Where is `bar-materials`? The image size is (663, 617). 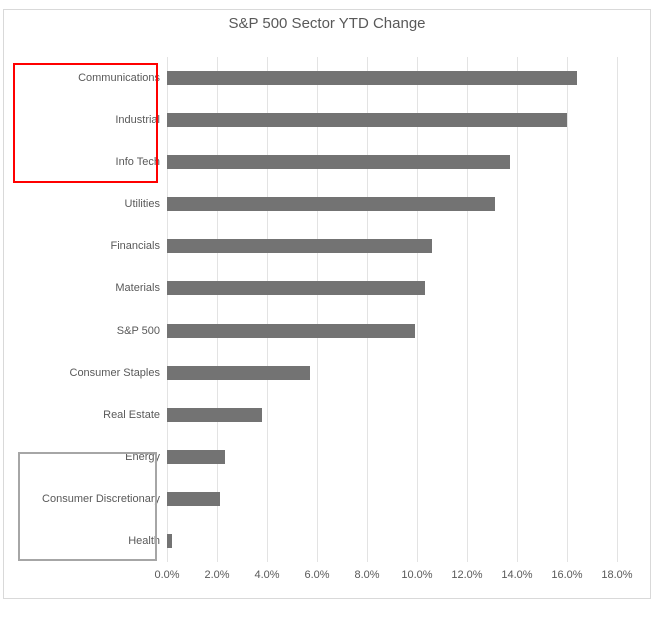
bar-materials is located at coordinates (296, 288).